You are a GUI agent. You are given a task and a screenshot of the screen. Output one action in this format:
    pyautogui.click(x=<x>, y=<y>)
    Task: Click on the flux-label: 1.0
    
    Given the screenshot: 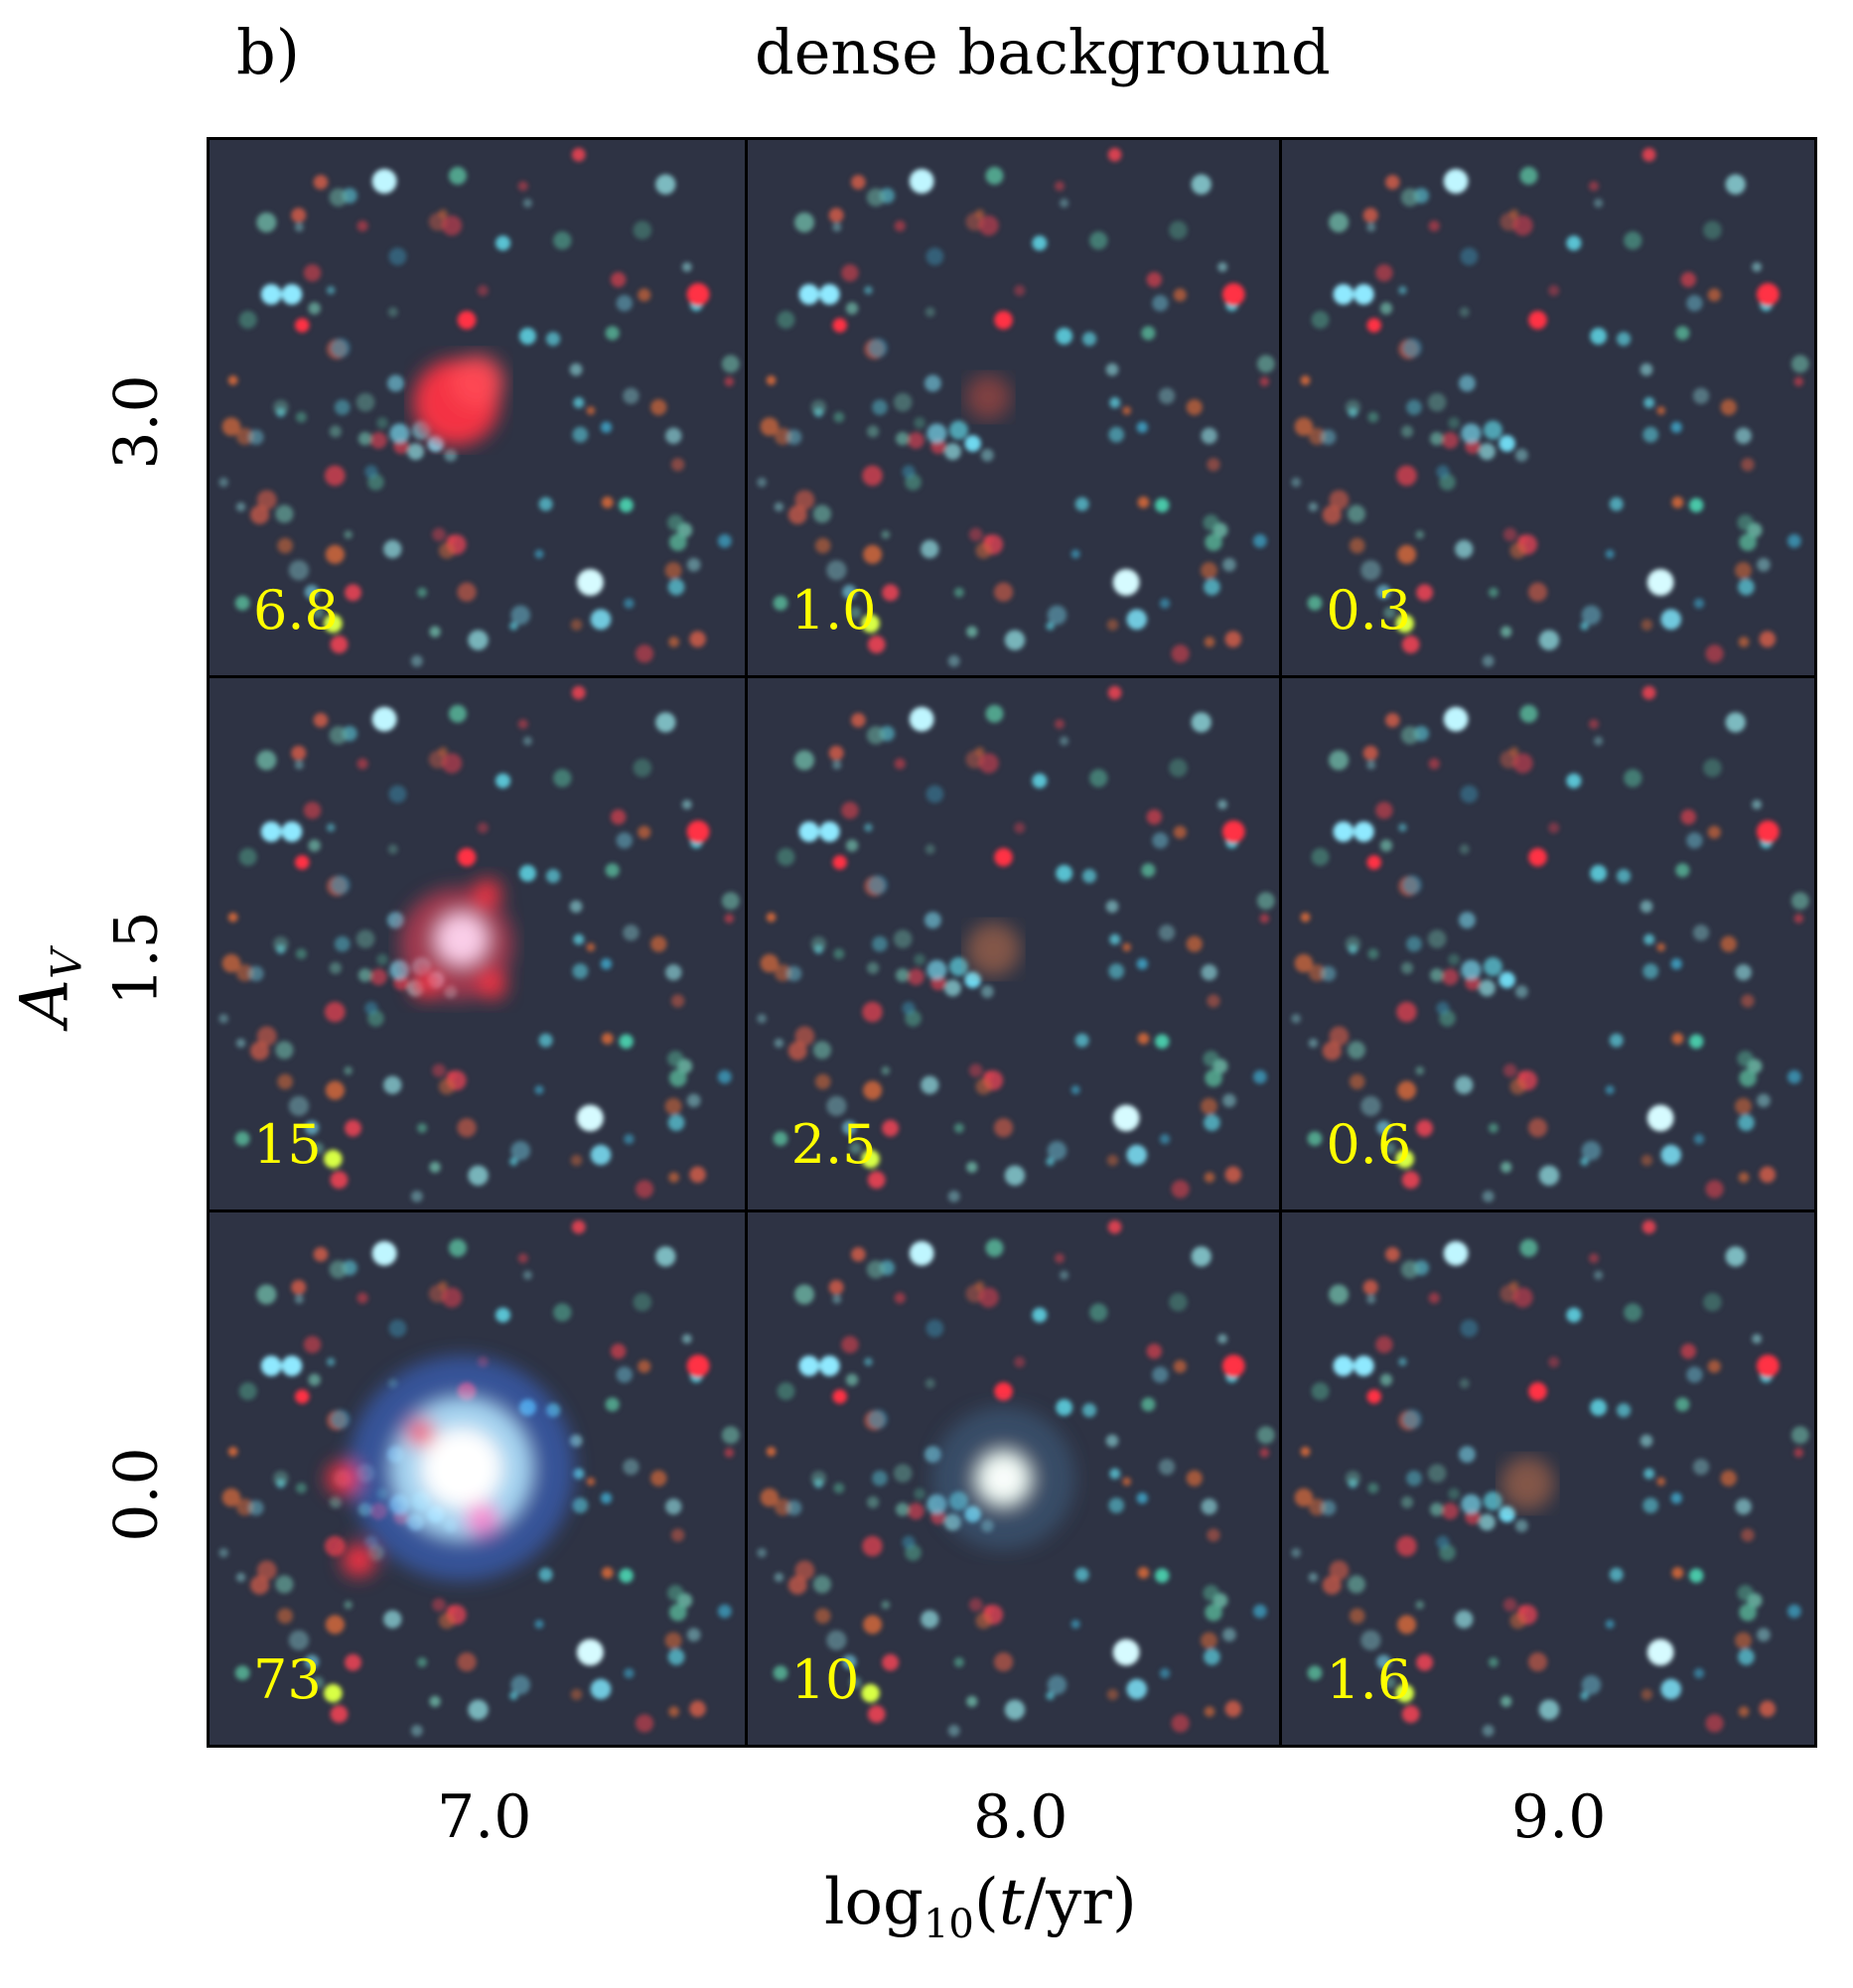 What is the action you would take?
    pyautogui.click(x=833, y=609)
    